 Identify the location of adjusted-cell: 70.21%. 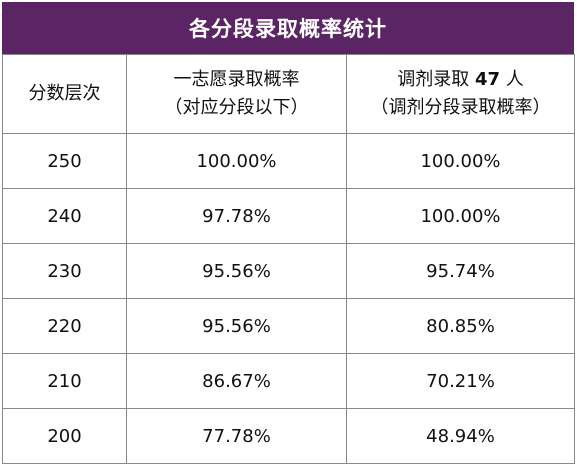
(460, 381).